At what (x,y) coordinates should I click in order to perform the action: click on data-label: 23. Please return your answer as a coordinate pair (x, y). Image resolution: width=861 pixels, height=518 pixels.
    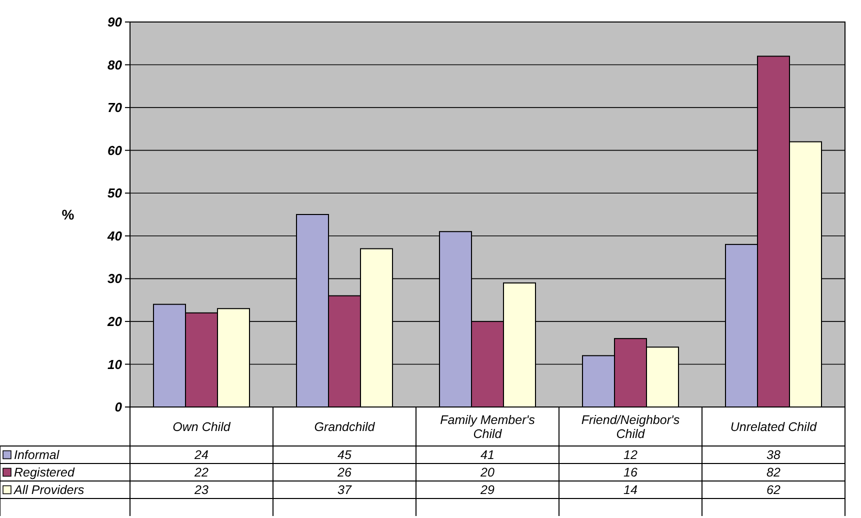
    Looking at the image, I should click on (201, 490).